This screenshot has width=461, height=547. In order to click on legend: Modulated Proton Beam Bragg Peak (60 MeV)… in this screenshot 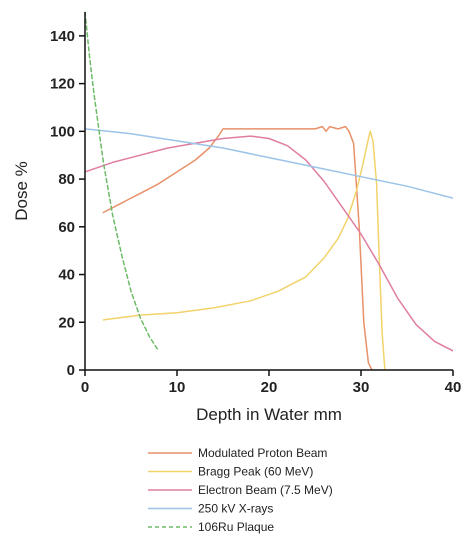, I will do `click(240, 490)`.